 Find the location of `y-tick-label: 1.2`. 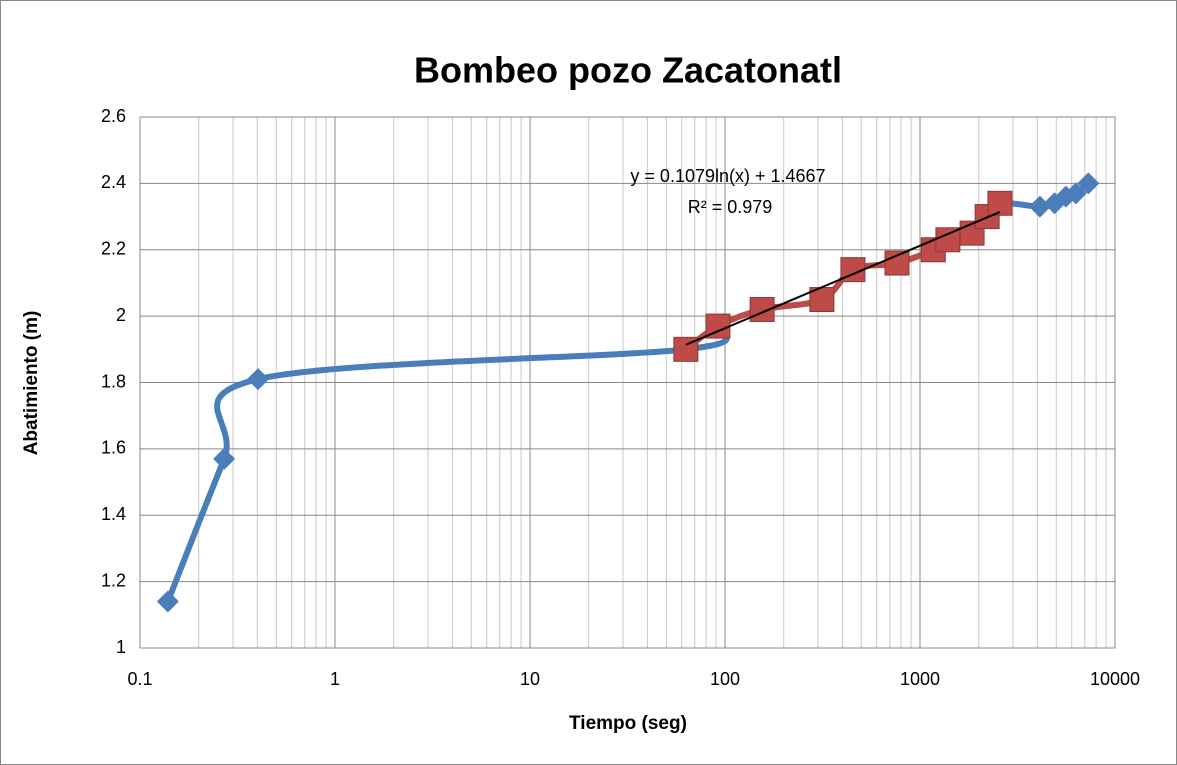

y-tick-label: 1.2 is located at coordinates (113, 580).